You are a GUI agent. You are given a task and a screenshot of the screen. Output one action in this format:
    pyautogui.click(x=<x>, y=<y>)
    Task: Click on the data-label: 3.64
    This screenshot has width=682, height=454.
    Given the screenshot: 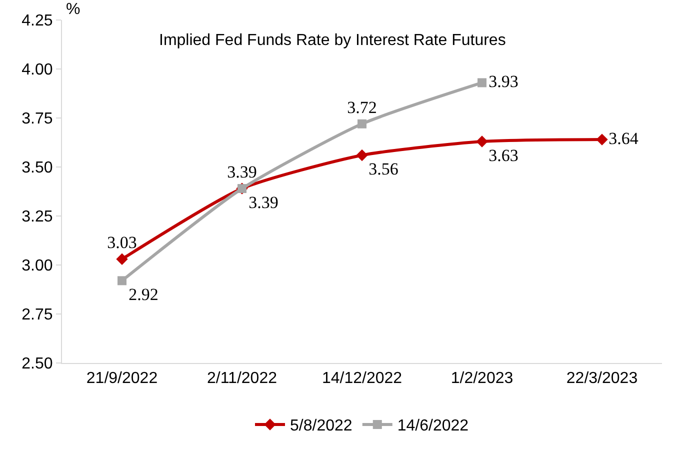 What is the action you would take?
    pyautogui.click(x=623, y=138)
    